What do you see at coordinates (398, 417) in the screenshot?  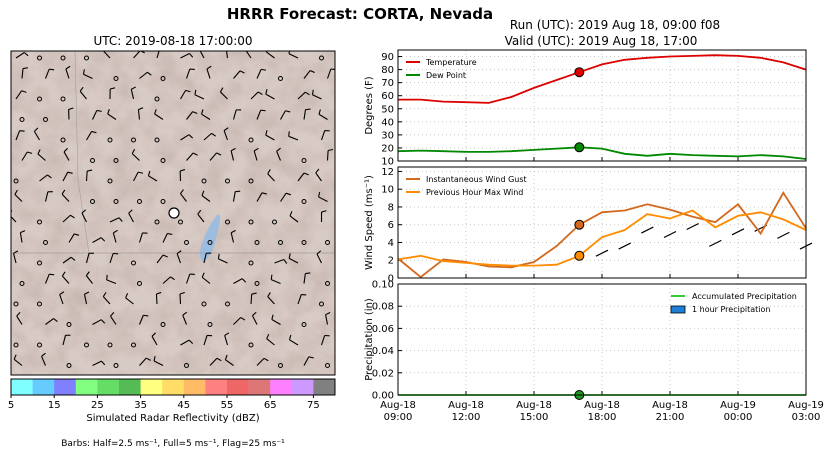 I see `x-tick-label: 09:00` at bounding box center [398, 417].